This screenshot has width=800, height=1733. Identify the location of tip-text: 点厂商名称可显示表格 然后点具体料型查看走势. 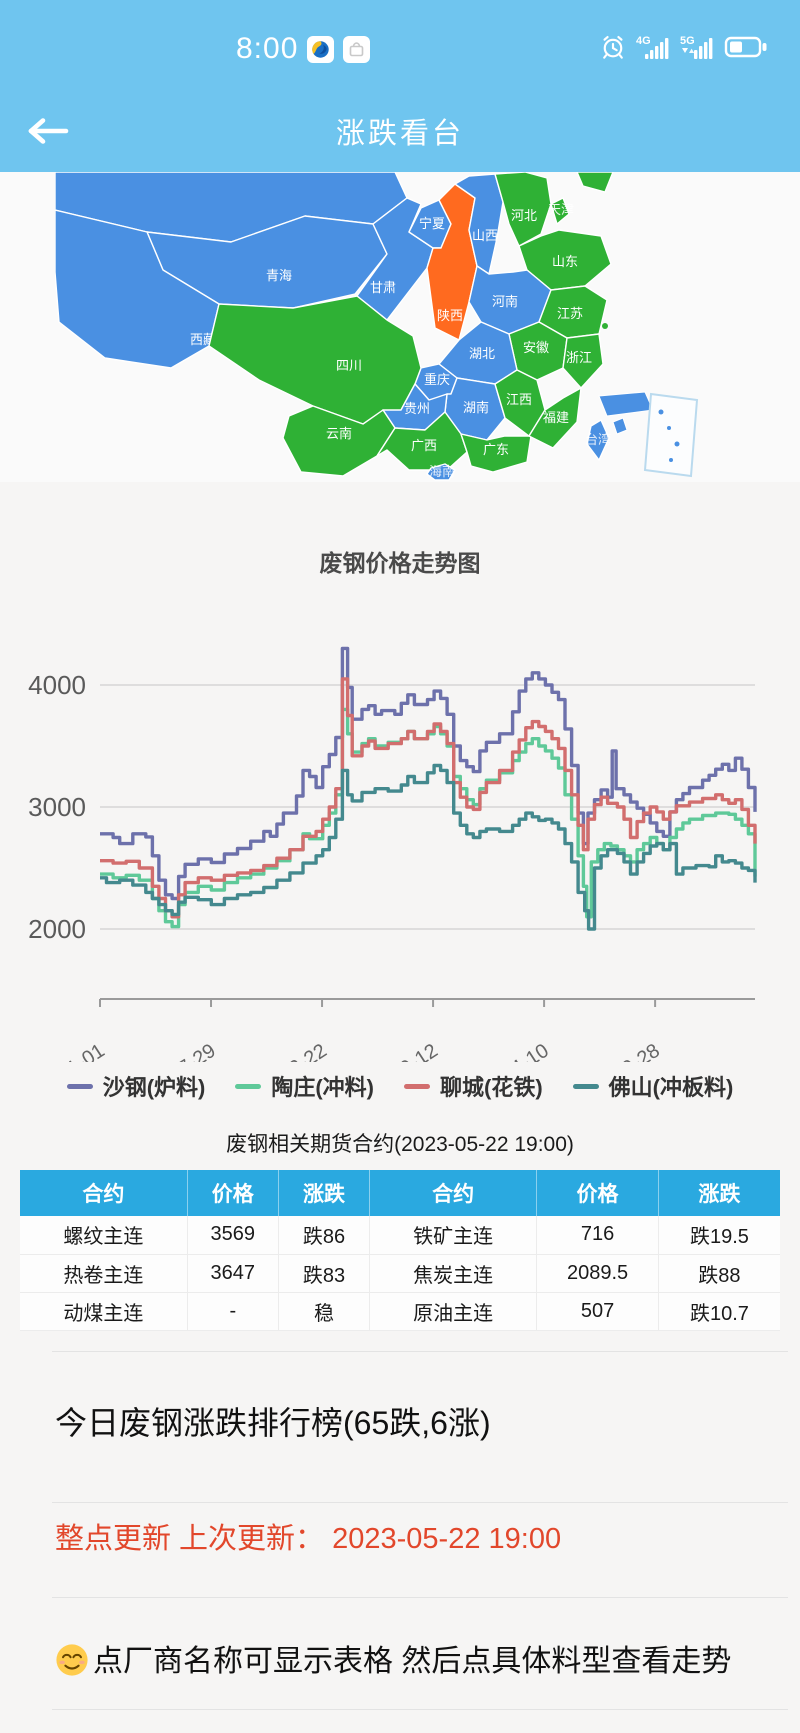
(412, 1661).